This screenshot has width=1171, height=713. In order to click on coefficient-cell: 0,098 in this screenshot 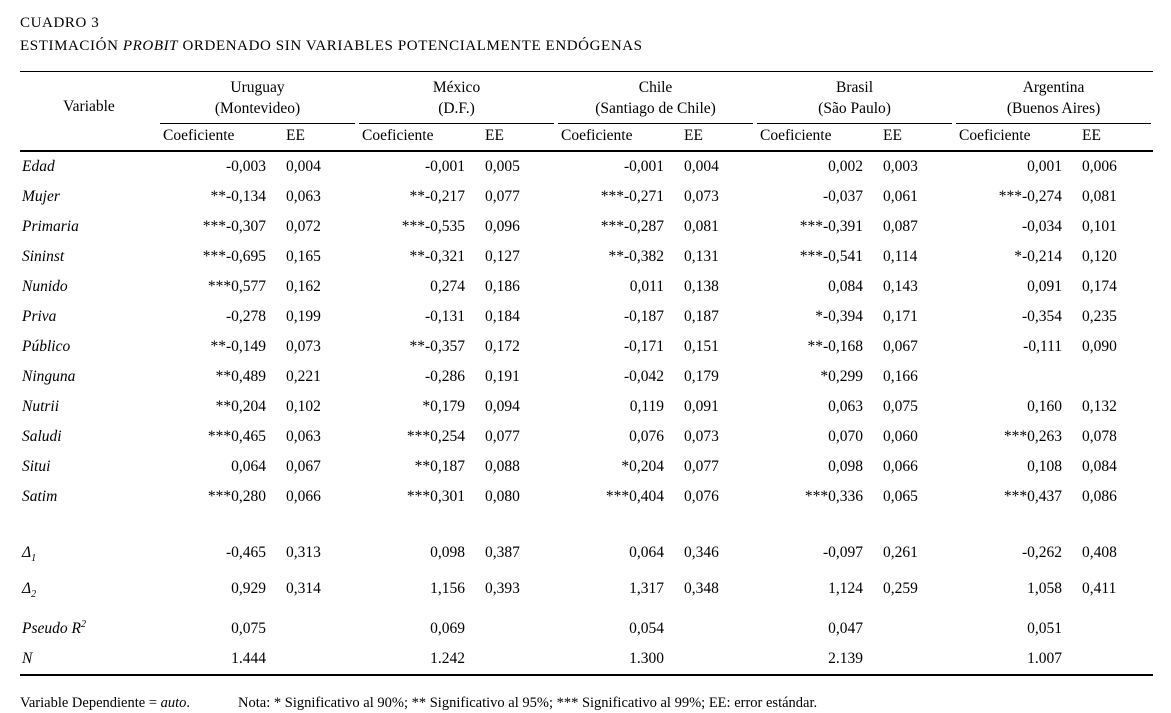, I will do `click(846, 466)`.